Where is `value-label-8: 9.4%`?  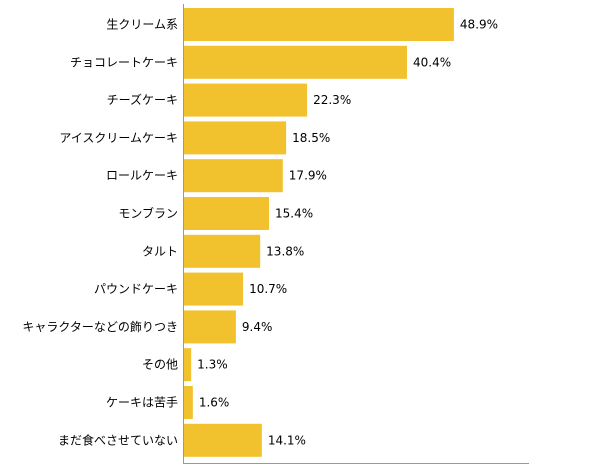
value-label-8: 9.4% is located at coordinates (257, 327).